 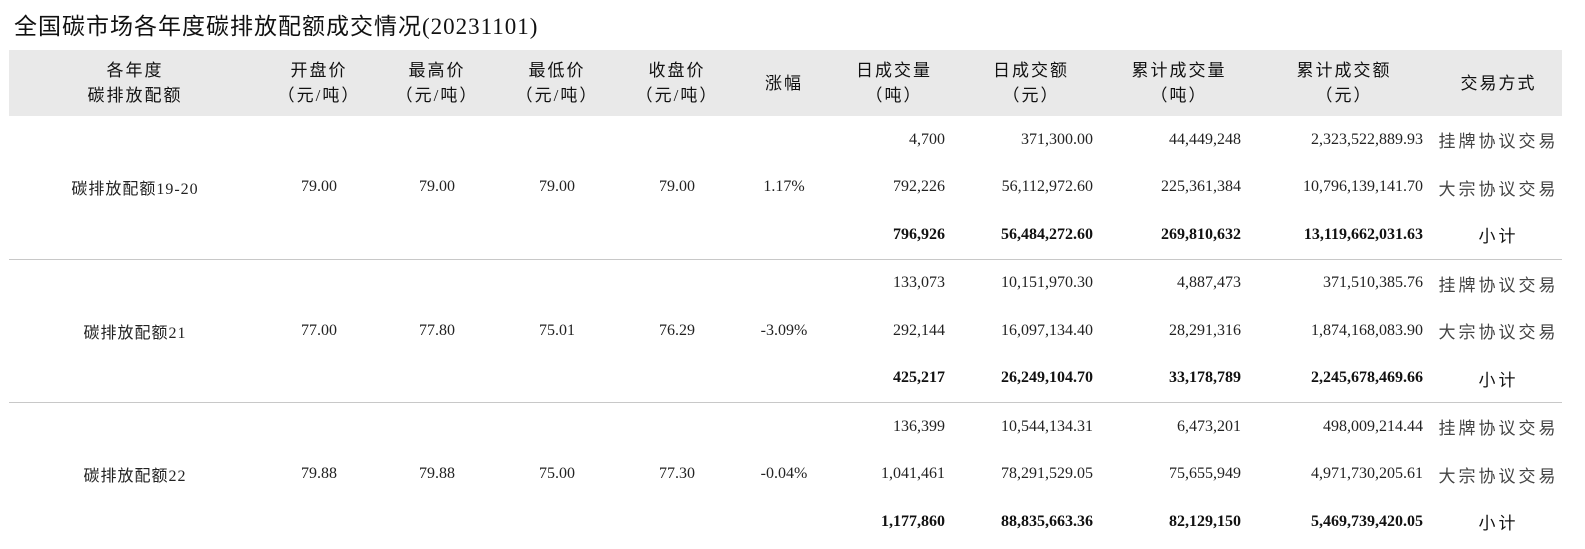 I want to click on cumulative-amount: 371,510,385.76, so click(x=1373, y=283).